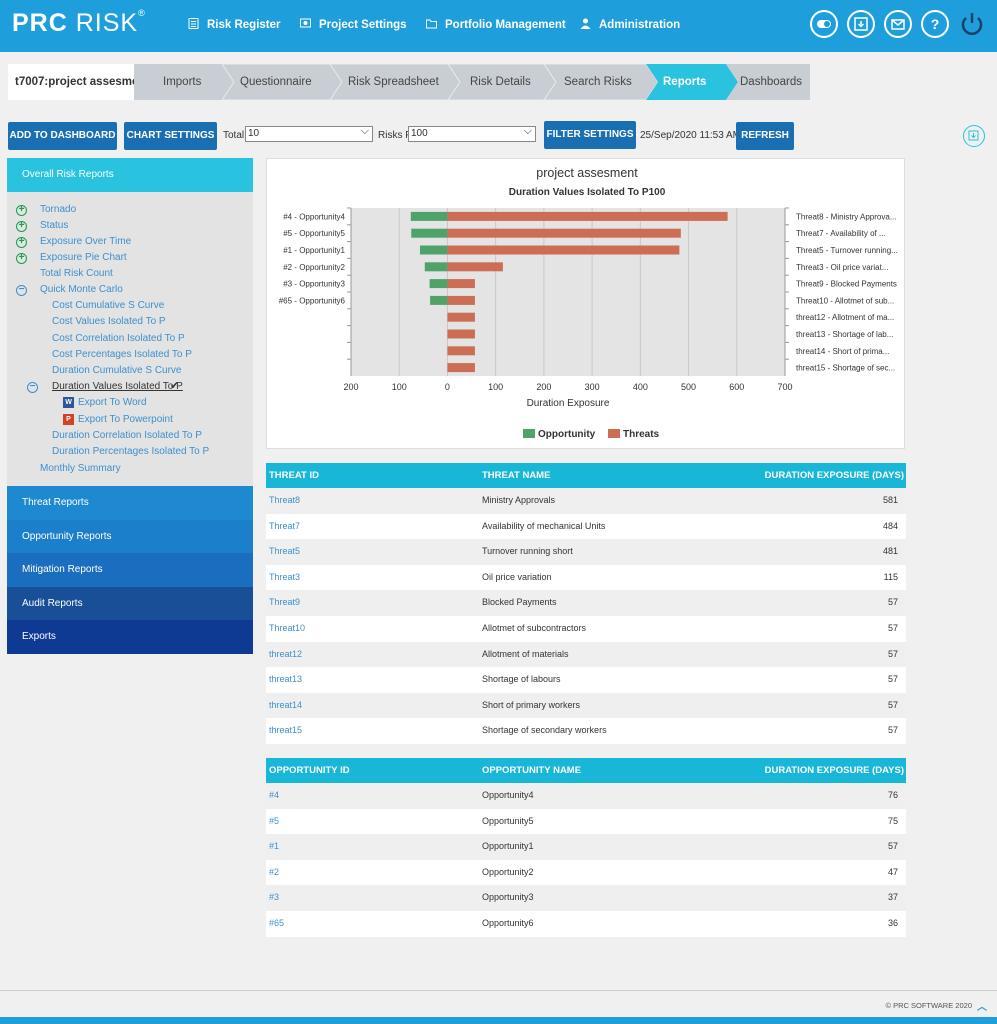 Image resolution: width=997 pixels, height=1024 pixels. What do you see at coordinates (285, 576) in the screenshot?
I see `id-cell: Threat3` at bounding box center [285, 576].